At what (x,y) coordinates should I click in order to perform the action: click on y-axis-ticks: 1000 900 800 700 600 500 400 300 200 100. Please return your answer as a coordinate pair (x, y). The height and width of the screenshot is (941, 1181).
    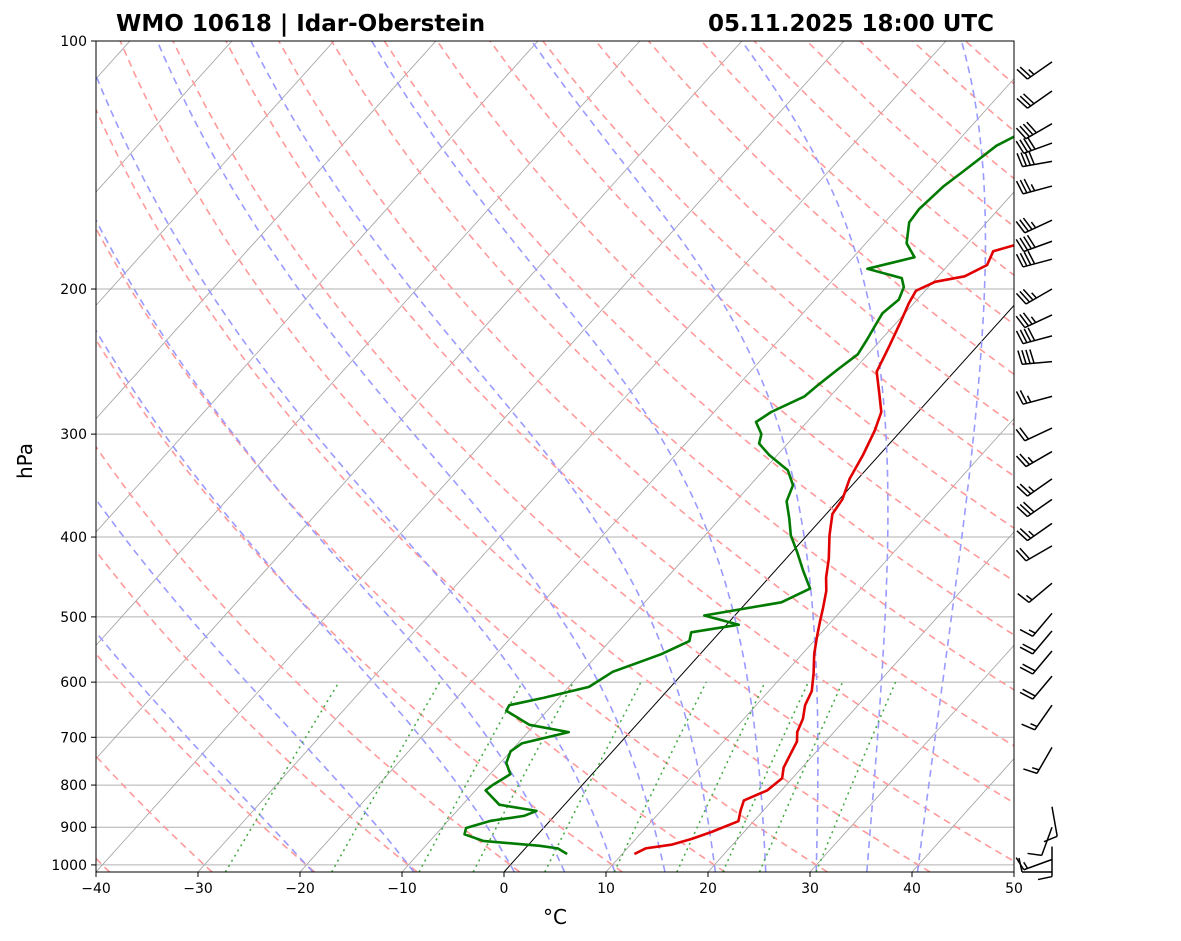
    Looking at the image, I should click on (73, 454).